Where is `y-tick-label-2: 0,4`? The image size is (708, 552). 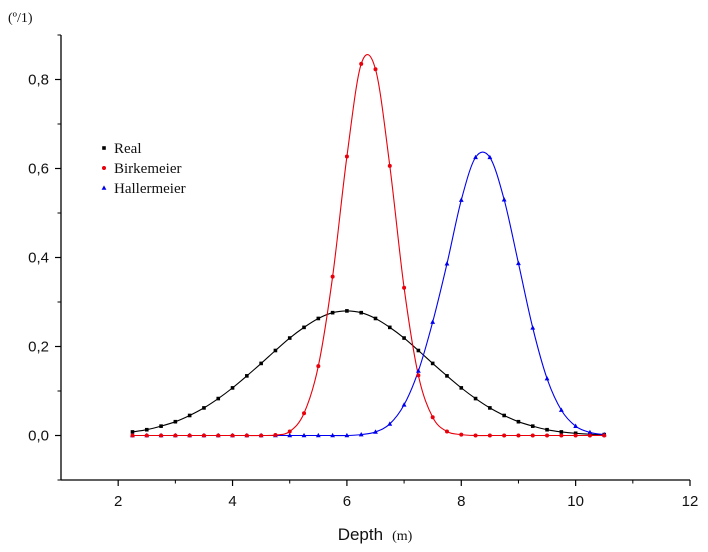
y-tick-label-2: 0,4 is located at coordinates (38, 258).